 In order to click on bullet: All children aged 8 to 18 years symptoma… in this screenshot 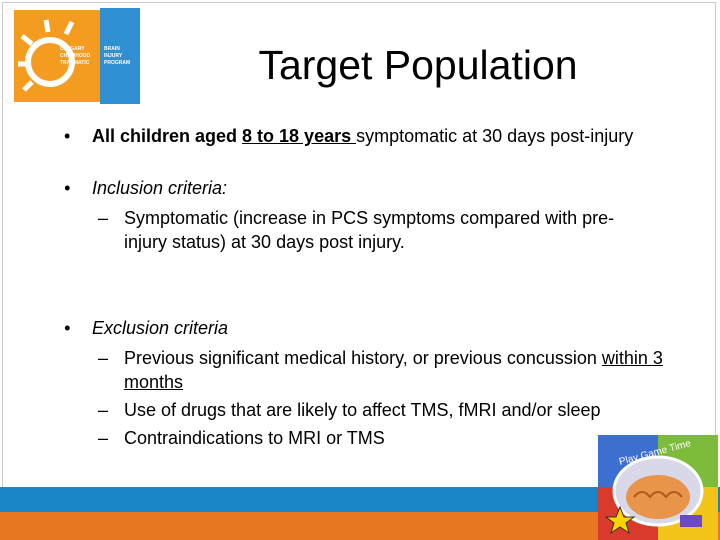, I will do `click(358, 137)`.